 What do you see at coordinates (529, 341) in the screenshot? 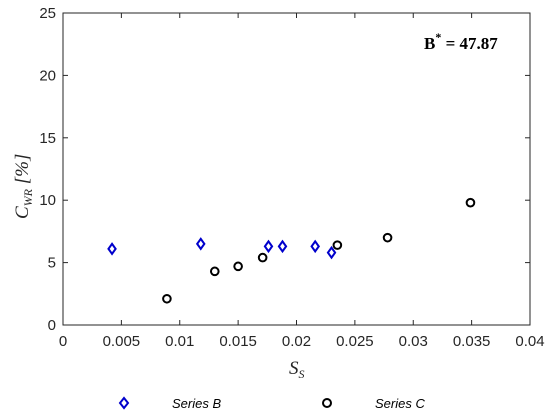
I see `x-tick-label: 0.04` at bounding box center [529, 341].